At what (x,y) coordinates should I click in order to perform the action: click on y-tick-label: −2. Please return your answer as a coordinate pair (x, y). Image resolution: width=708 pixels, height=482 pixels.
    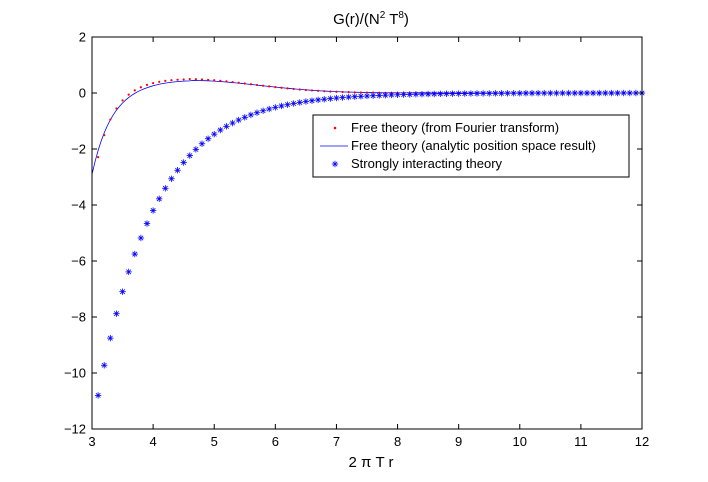
    Looking at the image, I should click on (78, 149).